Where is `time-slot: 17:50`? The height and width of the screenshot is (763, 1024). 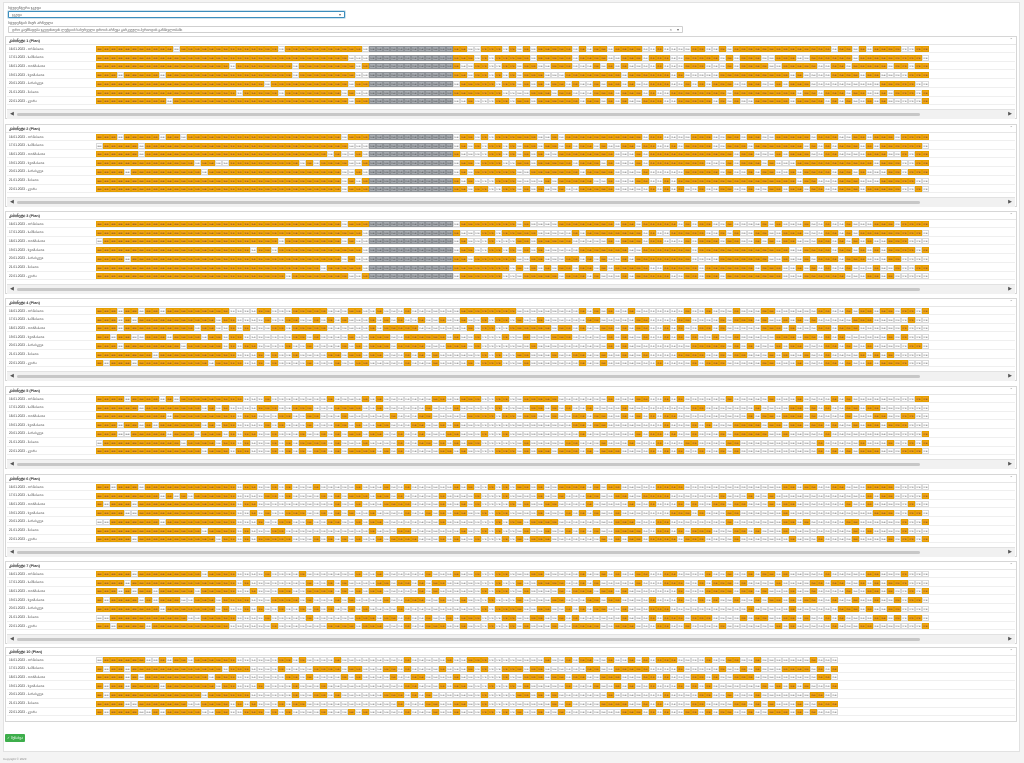
time-slot: 17:50 is located at coordinates (512, 189).